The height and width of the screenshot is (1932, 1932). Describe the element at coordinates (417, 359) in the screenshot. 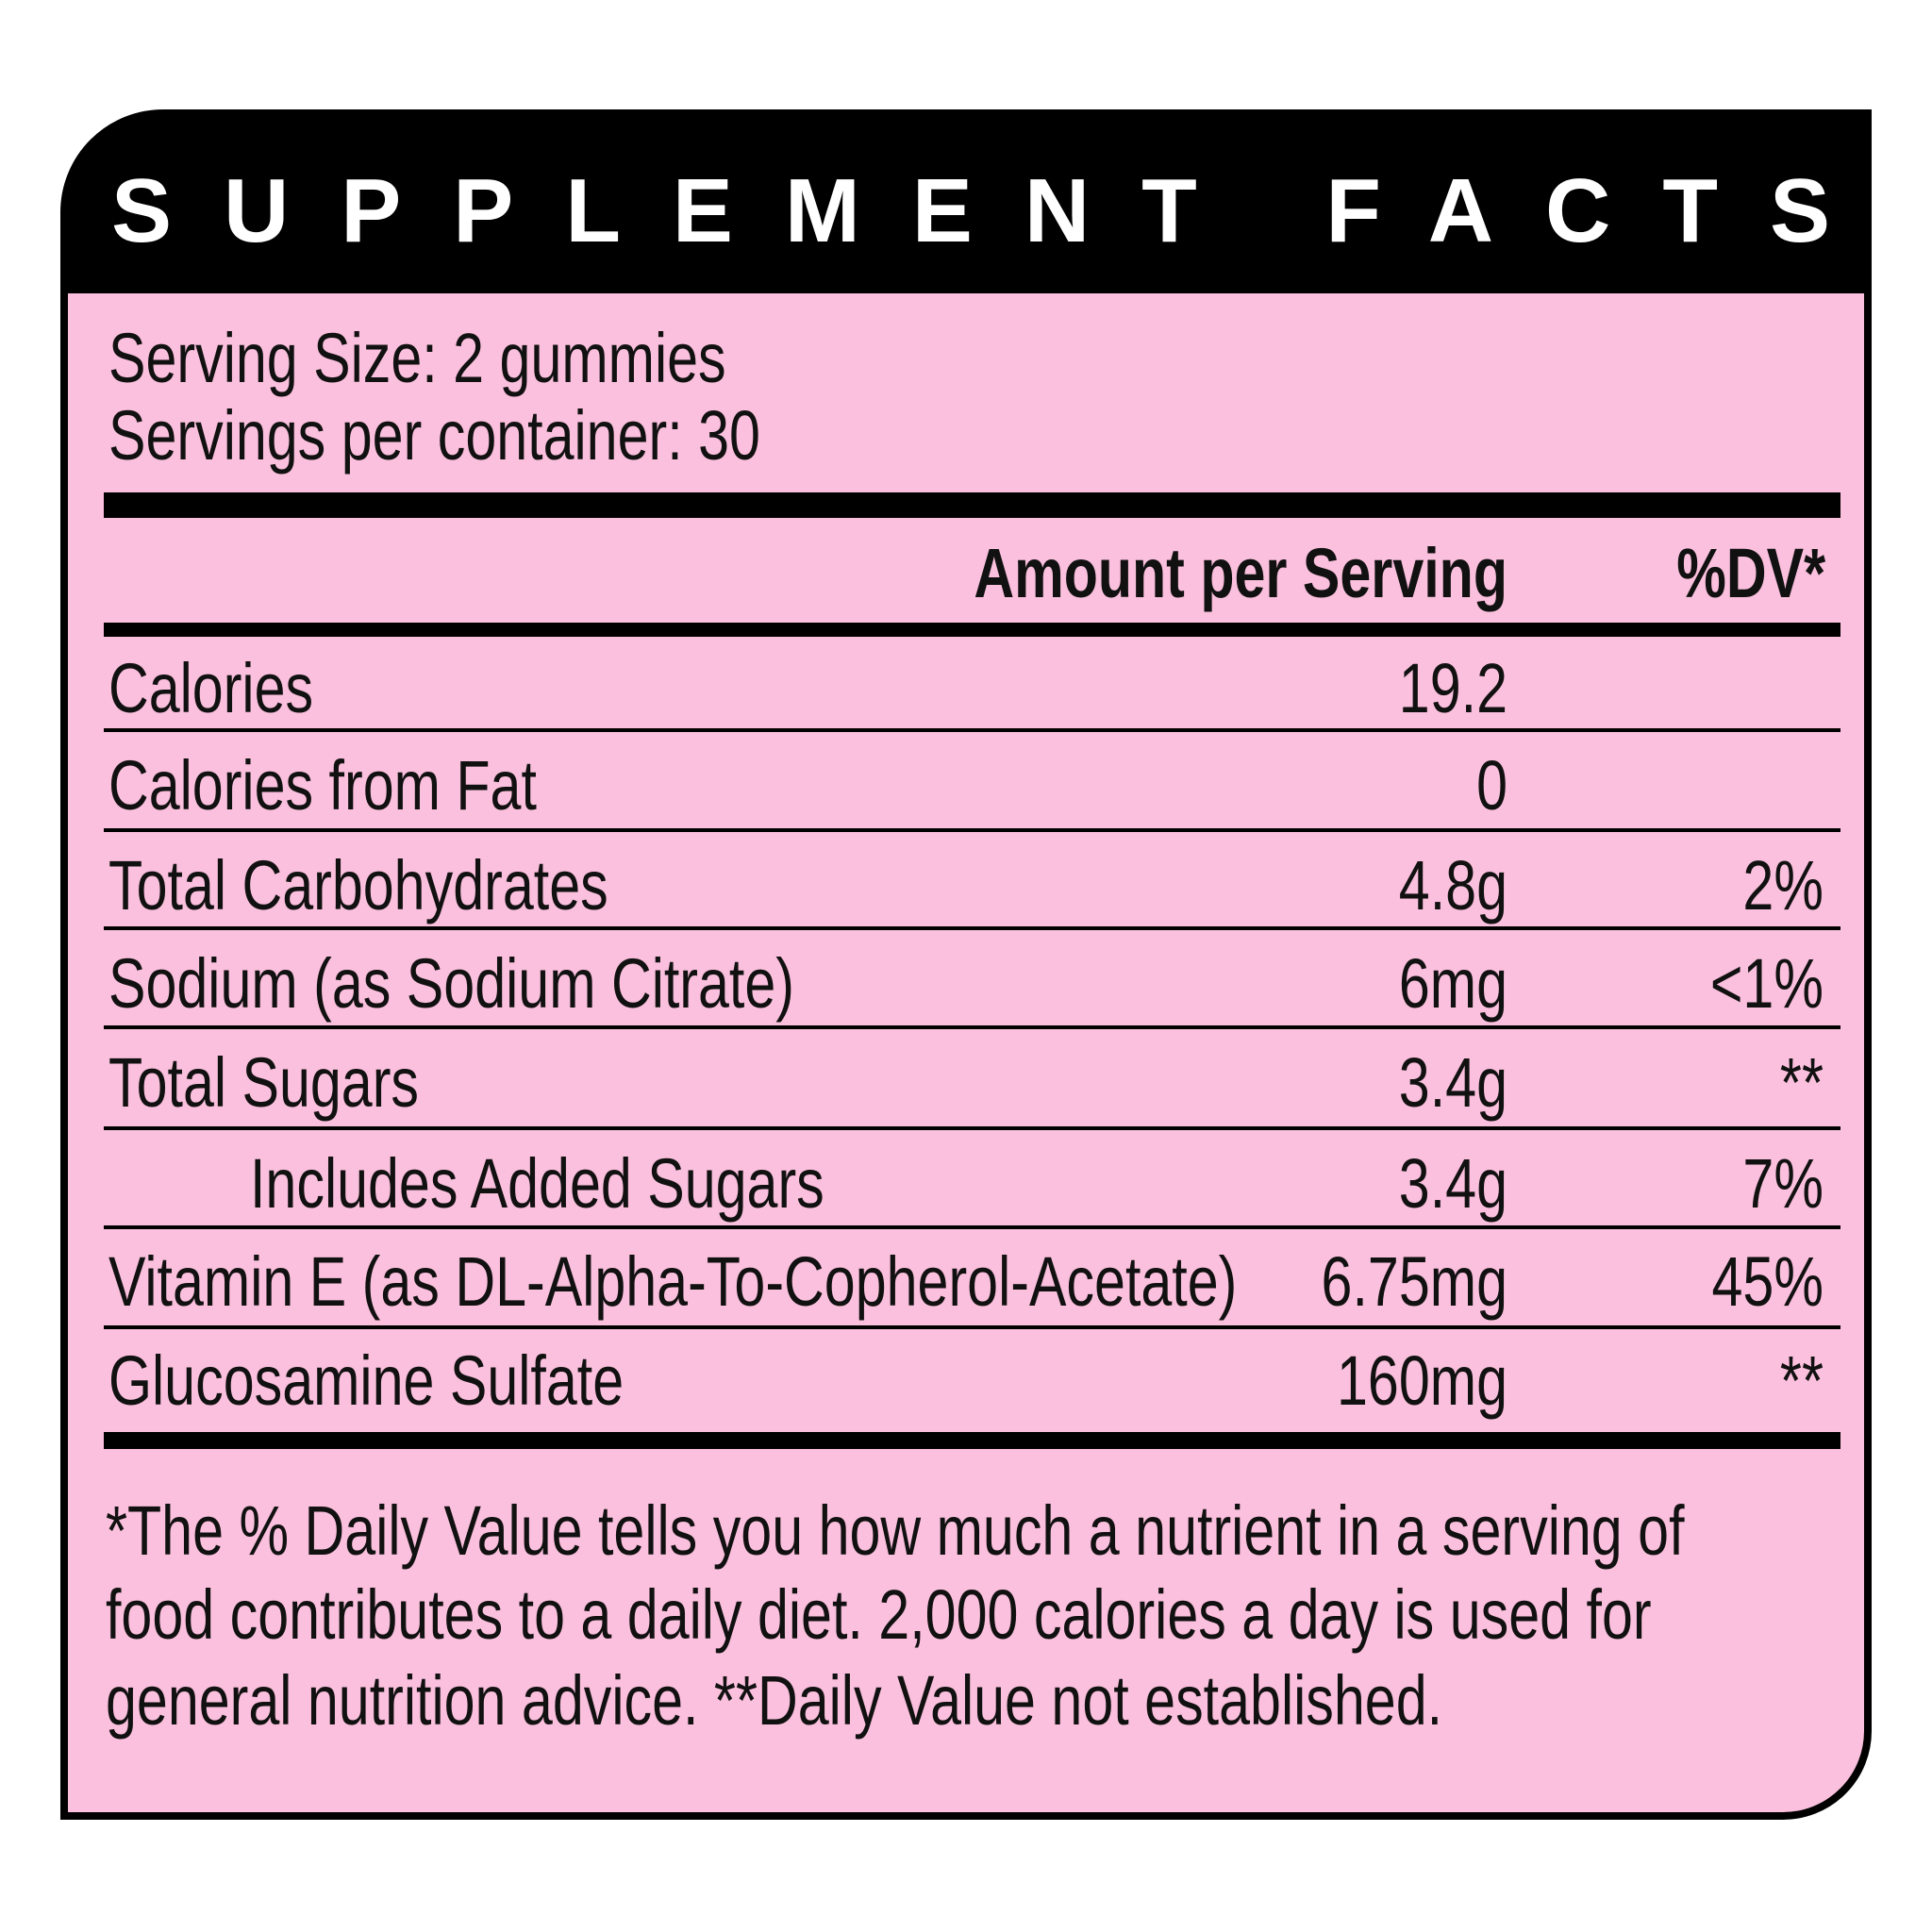

I see `serving-size: Serving Size: 2 gummies` at that location.